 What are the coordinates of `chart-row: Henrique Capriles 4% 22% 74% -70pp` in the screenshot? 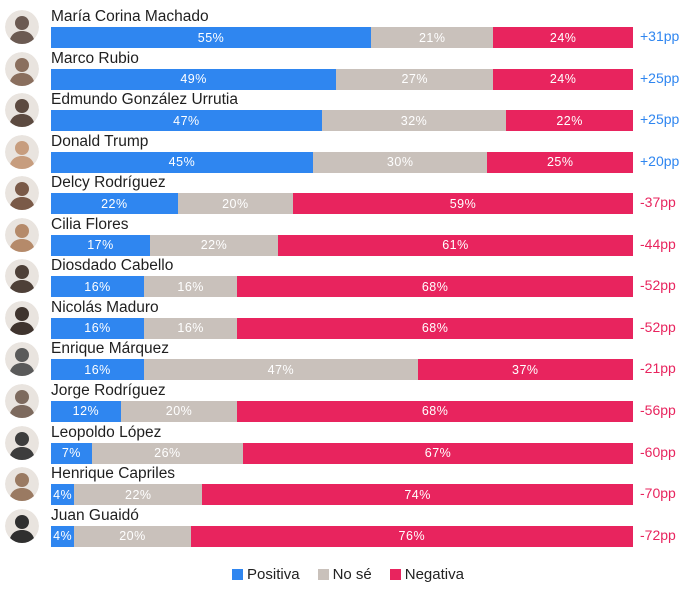 It's located at (348, 486).